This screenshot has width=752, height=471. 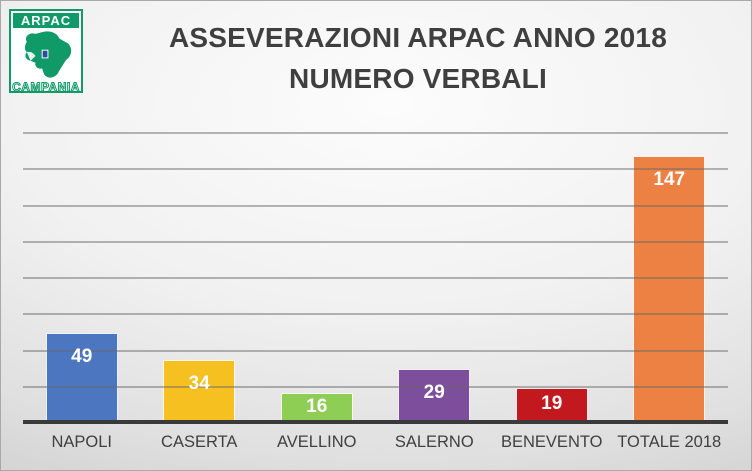 What do you see at coordinates (46, 87) in the screenshot?
I see `logo-campania-wordmark: CAMPANIA` at bounding box center [46, 87].